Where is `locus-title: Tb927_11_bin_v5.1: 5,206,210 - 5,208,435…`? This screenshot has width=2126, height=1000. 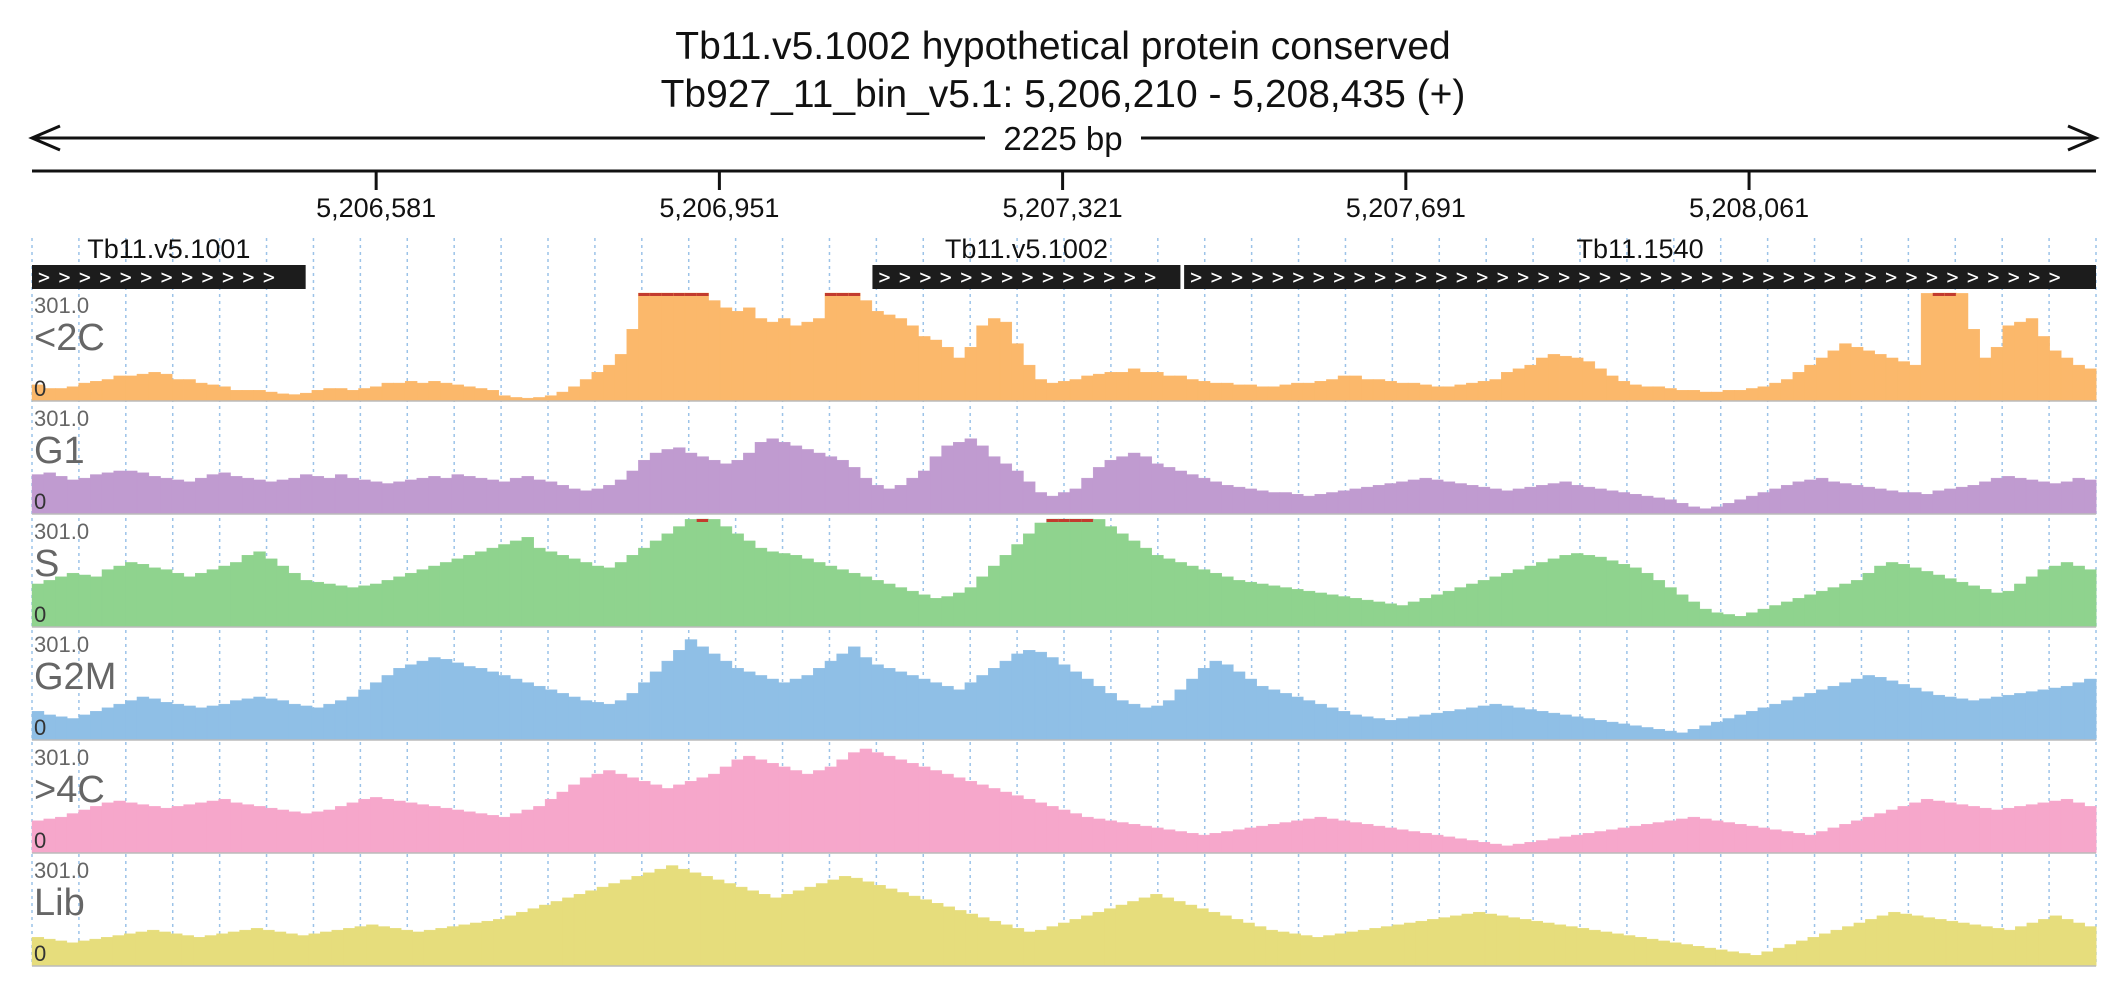
locus-title: Tb927_11_bin_v5.1: 5,206,210 - 5,208,435… is located at coordinates (1063, 94).